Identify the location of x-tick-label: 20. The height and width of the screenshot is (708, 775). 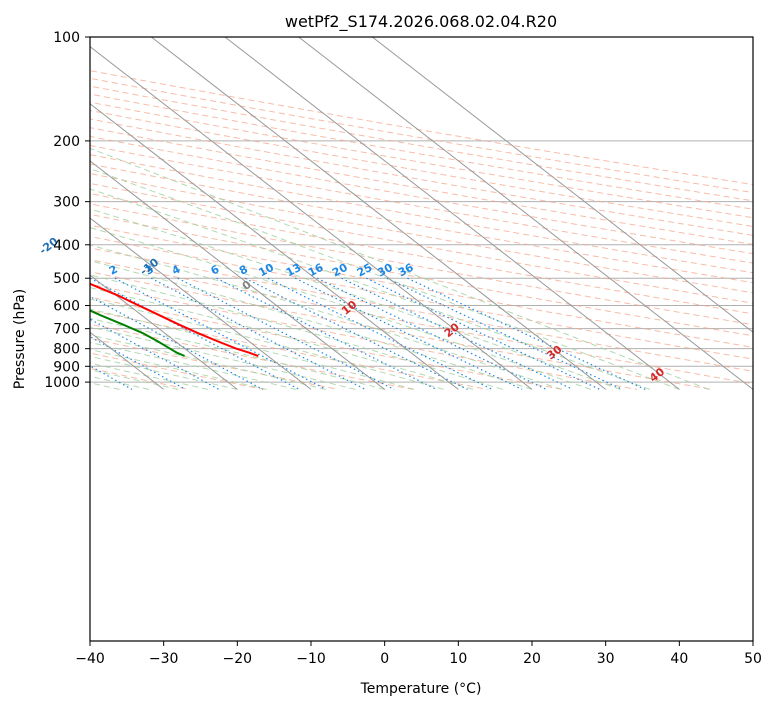
(532, 659).